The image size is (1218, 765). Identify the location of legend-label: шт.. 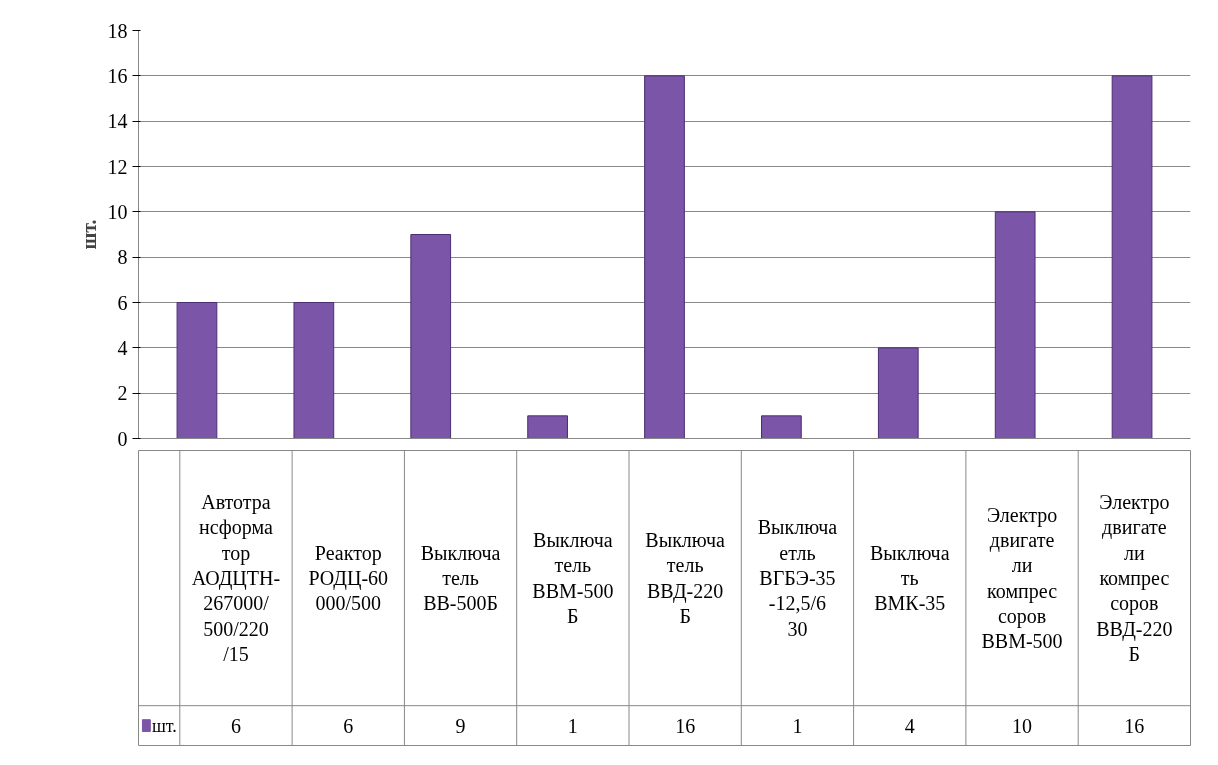
(164, 725).